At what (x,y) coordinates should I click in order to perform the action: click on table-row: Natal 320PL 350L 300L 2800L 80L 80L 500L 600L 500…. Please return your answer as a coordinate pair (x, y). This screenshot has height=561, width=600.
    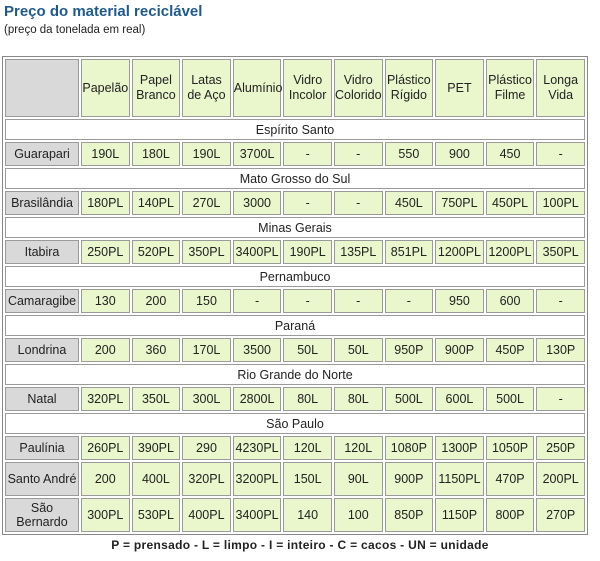
    Looking at the image, I should click on (295, 399).